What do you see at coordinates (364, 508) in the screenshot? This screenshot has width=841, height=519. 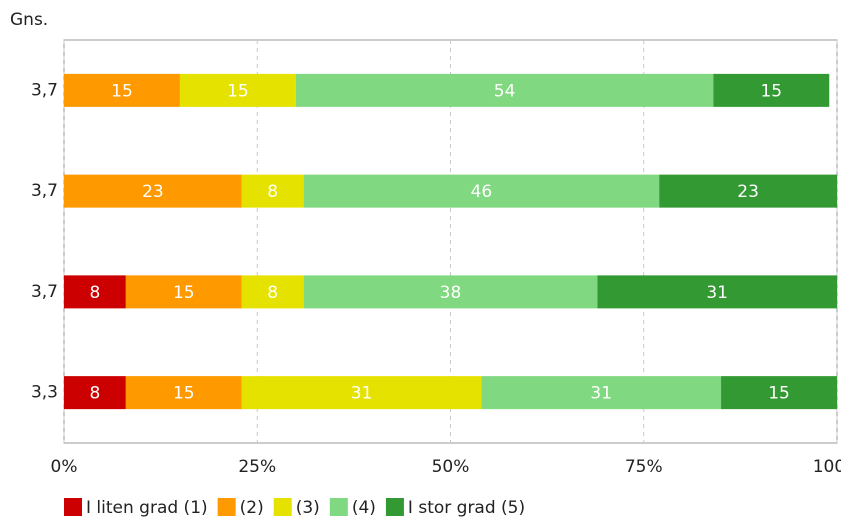 I see `legend-label: (4)` at bounding box center [364, 508].